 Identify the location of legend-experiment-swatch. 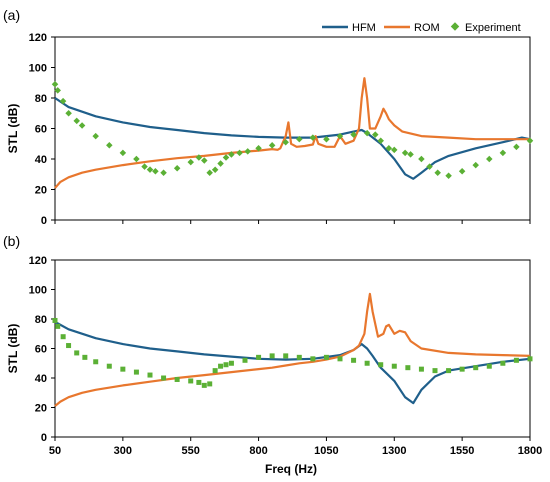
(455, 26).